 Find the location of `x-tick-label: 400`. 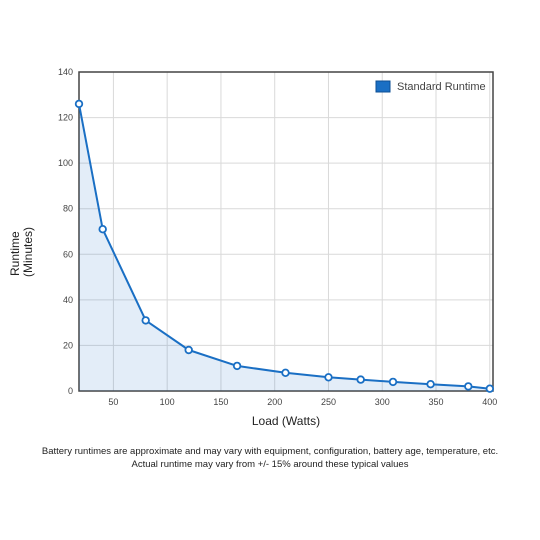

x-tick-label: 400 is located at coordinates (489, 402).